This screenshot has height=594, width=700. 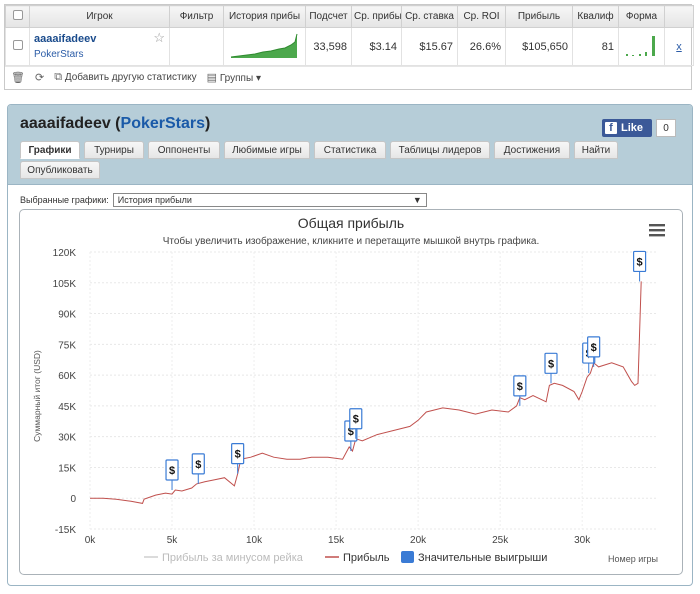 I want to click on avg-stake-cell: $15.67, so click(x=429, y=46).